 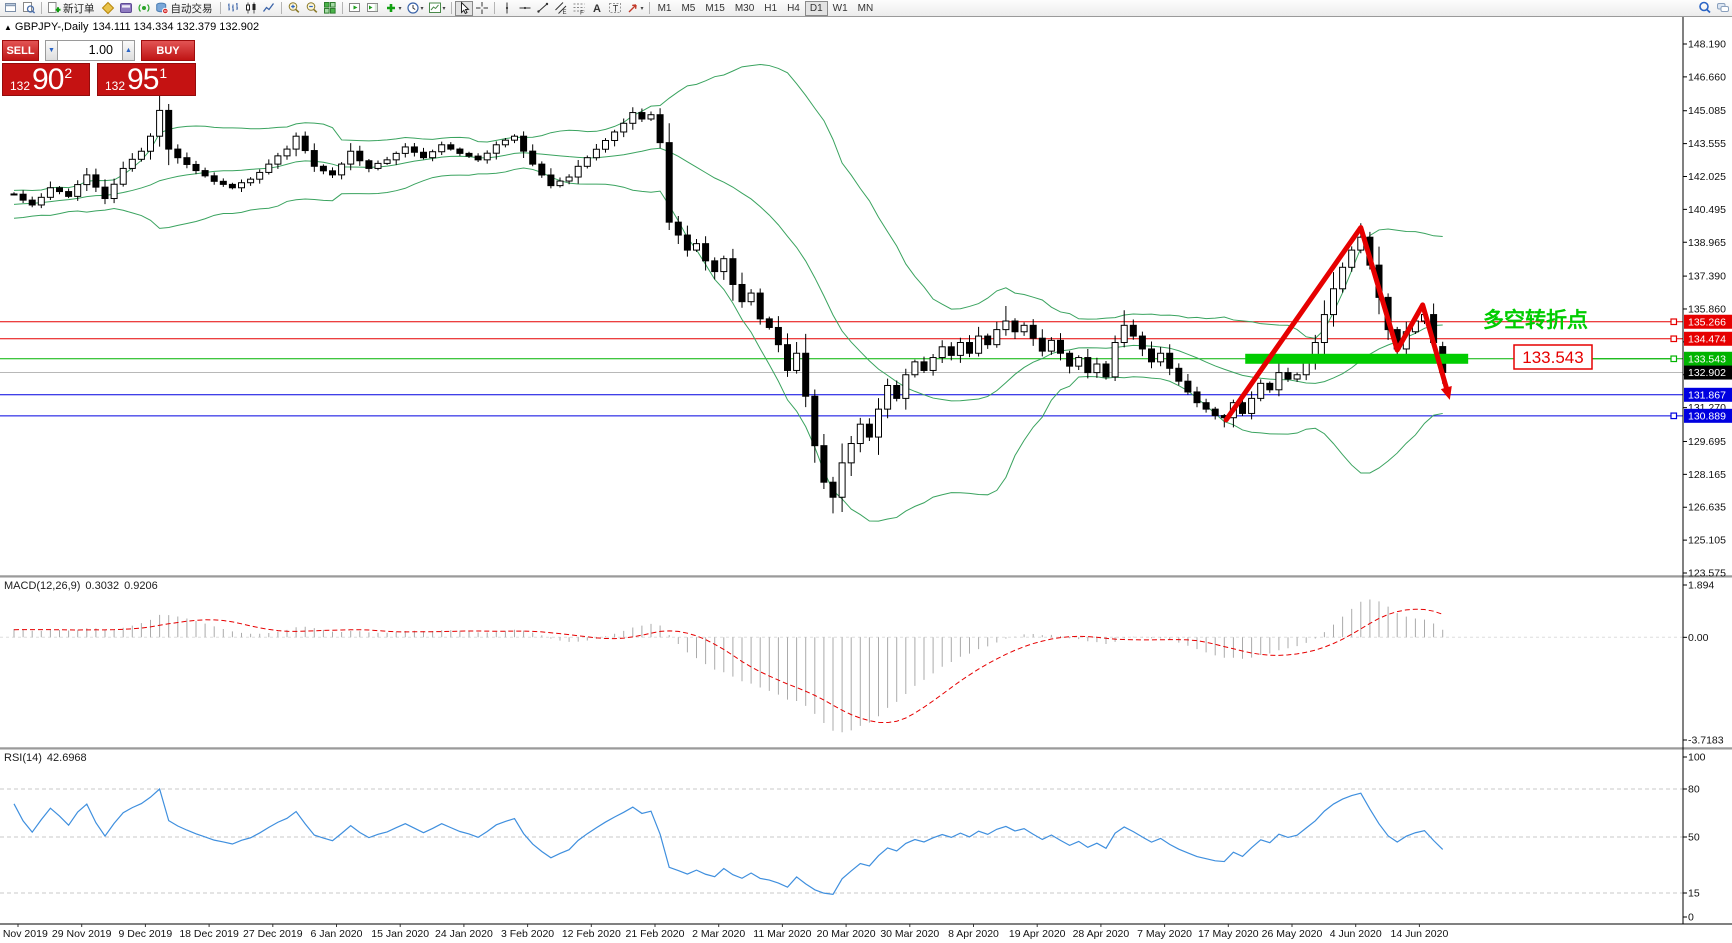 I want to click on cursor-button, so click(x=463, y=8).